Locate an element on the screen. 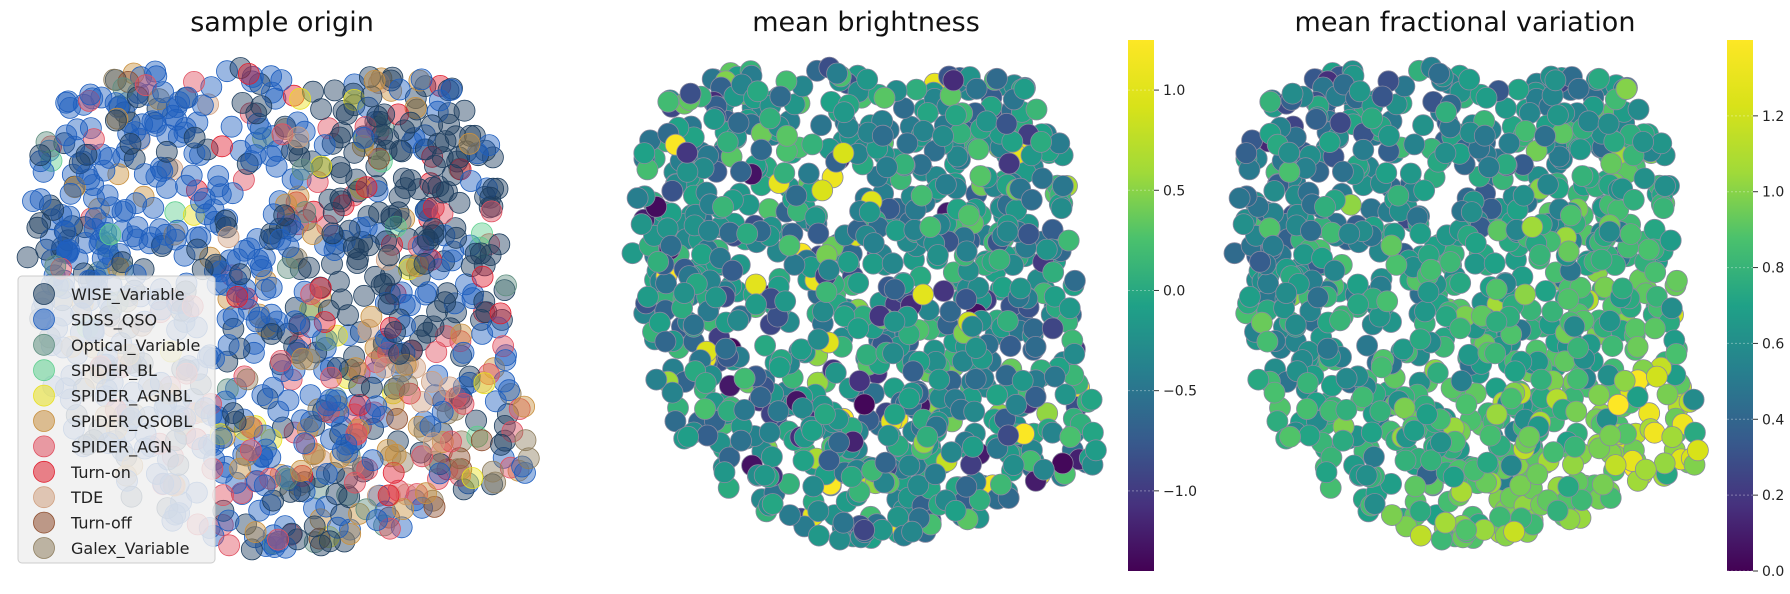 The width and height of the screenshot is (1790, 594). point-tde is located at coordinates (433, 443).